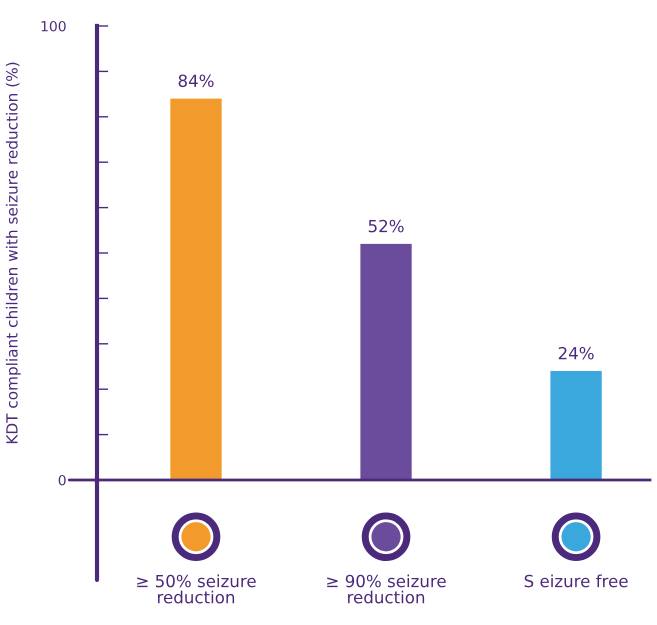  Describe the element at coordinates (576, 581) in the screenshot. I see `x-tick-label: S eizure free` at that location.